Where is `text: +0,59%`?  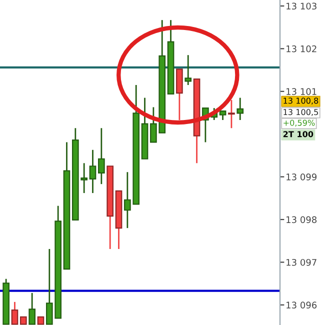
text: +0,59% is located at coordinates (299, 123).